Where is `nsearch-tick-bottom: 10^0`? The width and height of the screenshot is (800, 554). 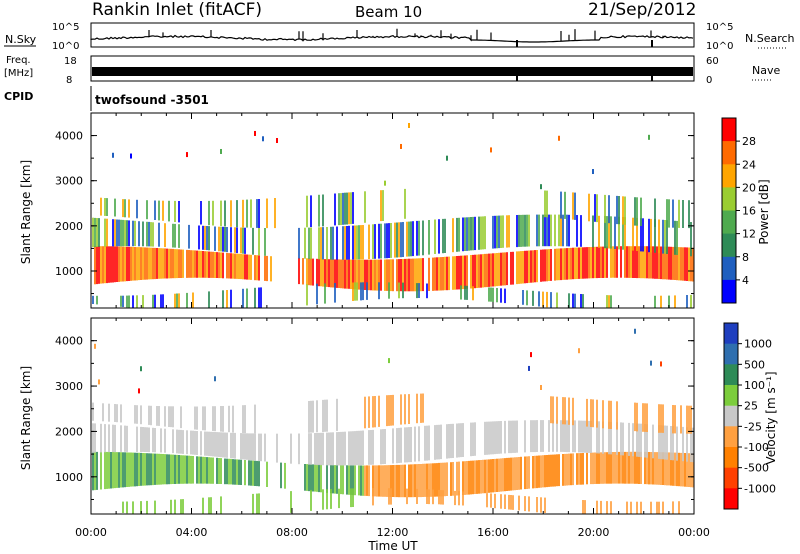
nsearch-tick-bottom: 10^0 is located at coordinates (719, 46).